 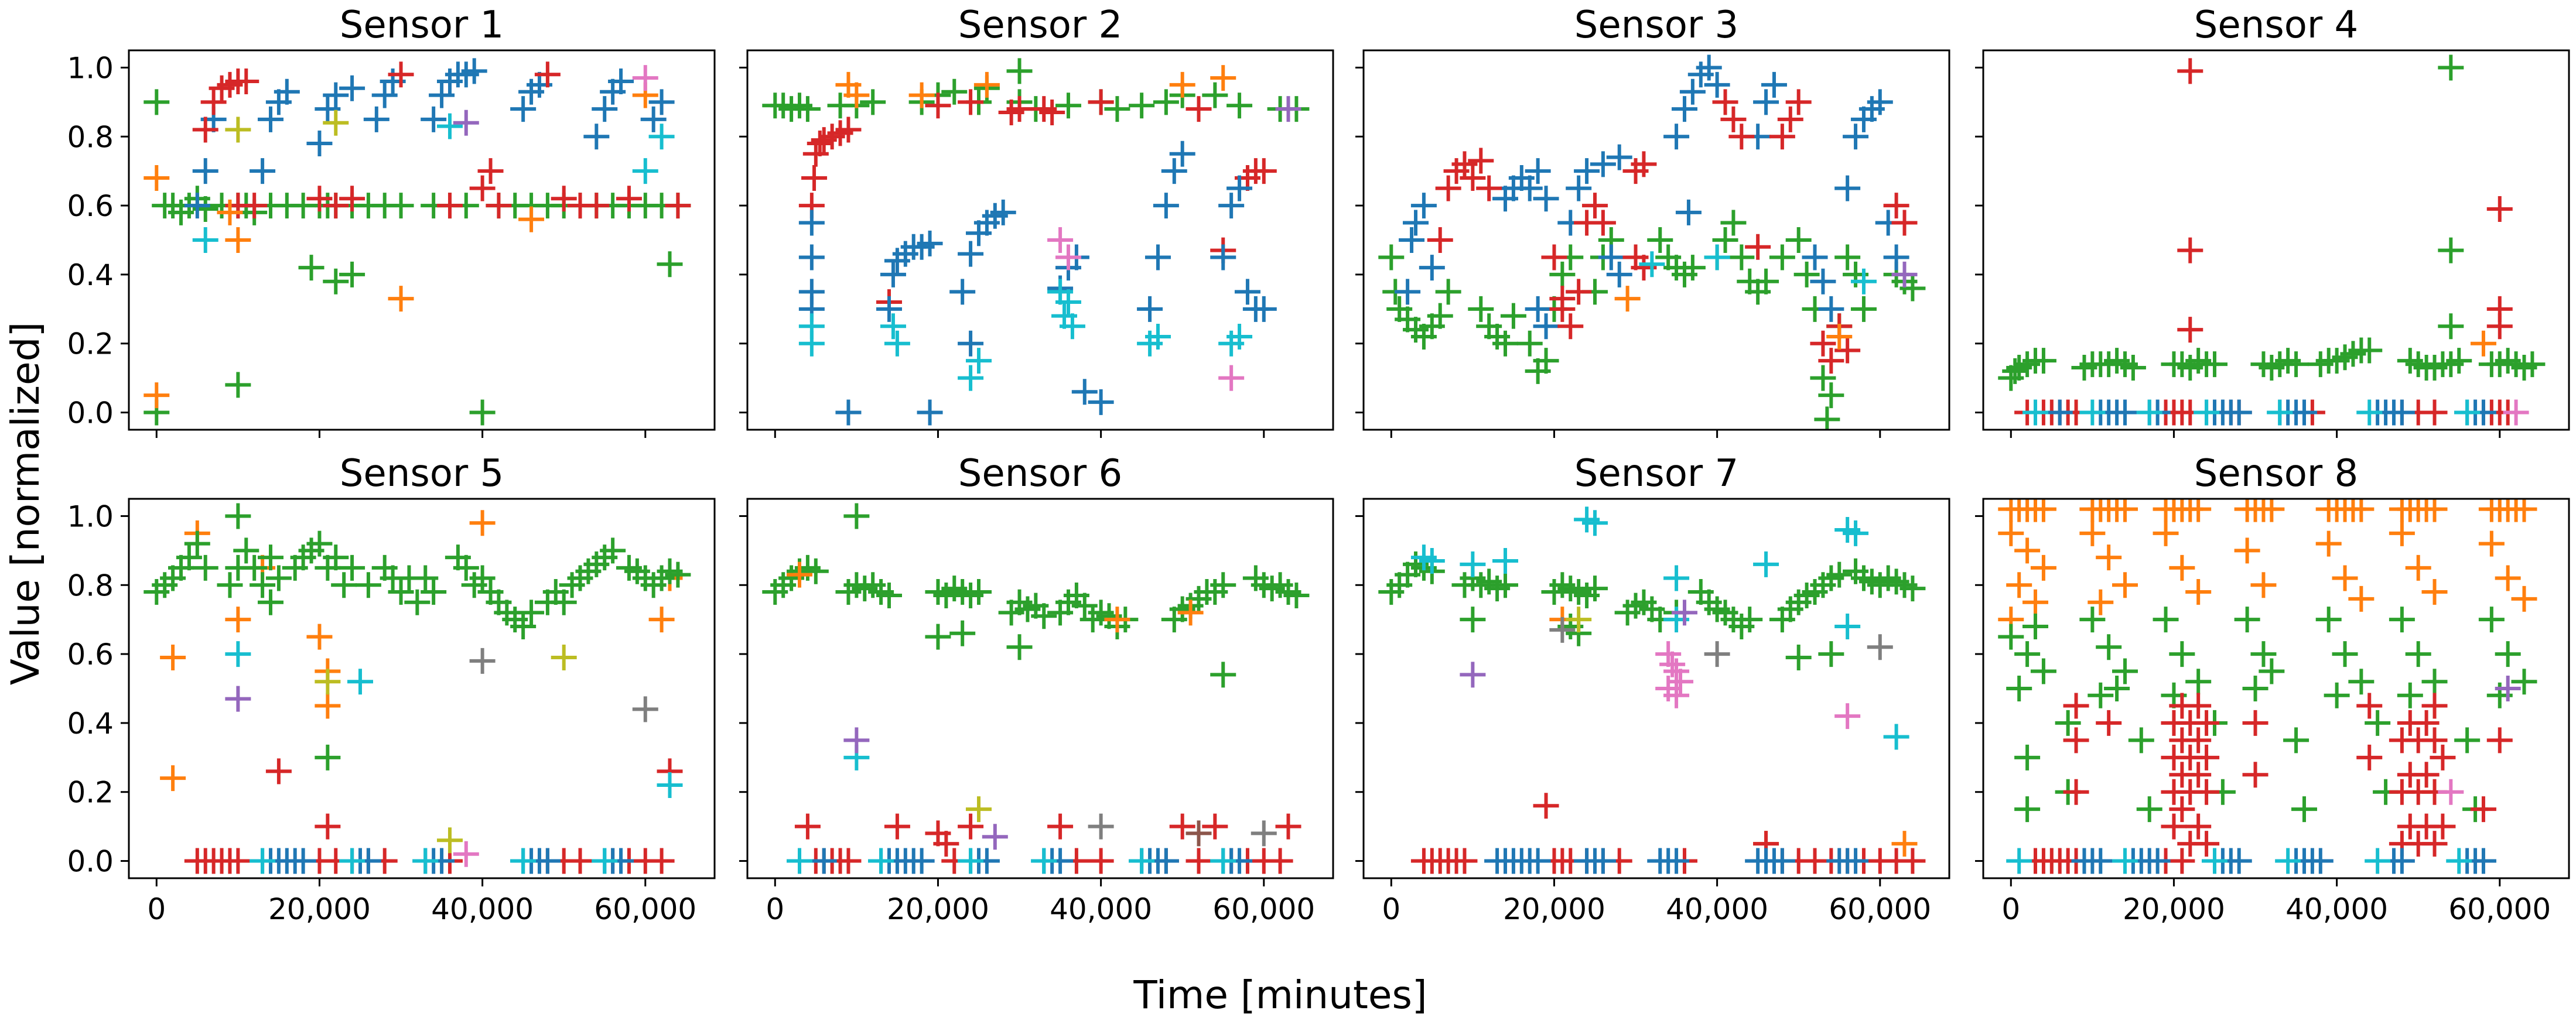 I want to click on series-cyan, so click(x=2239, y=861).